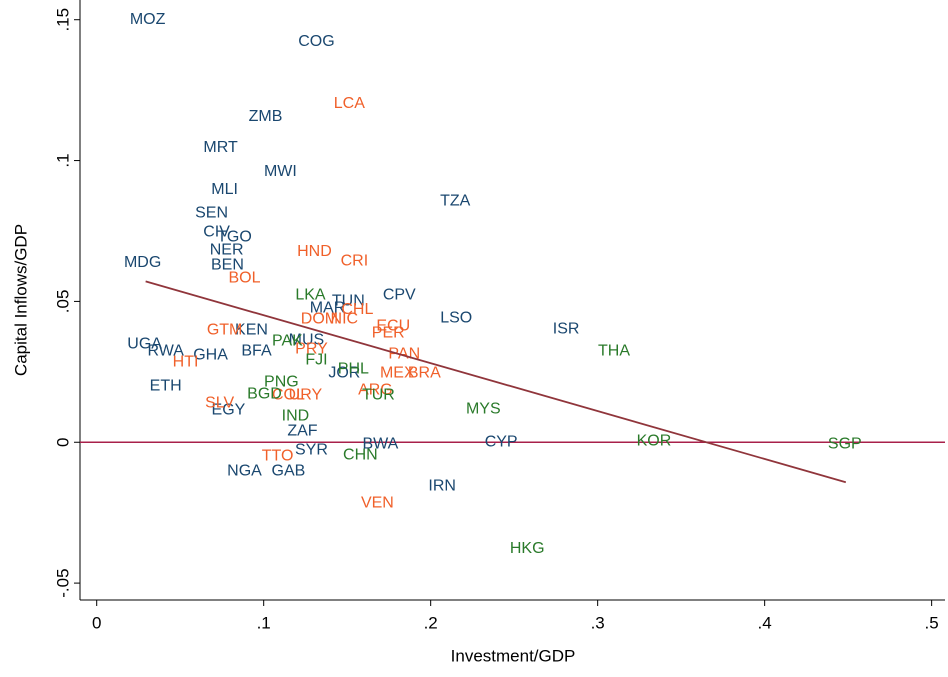 The height and width of the screenshot is (677, 948). I want to click on country-point: UGA, so click(144, 343).